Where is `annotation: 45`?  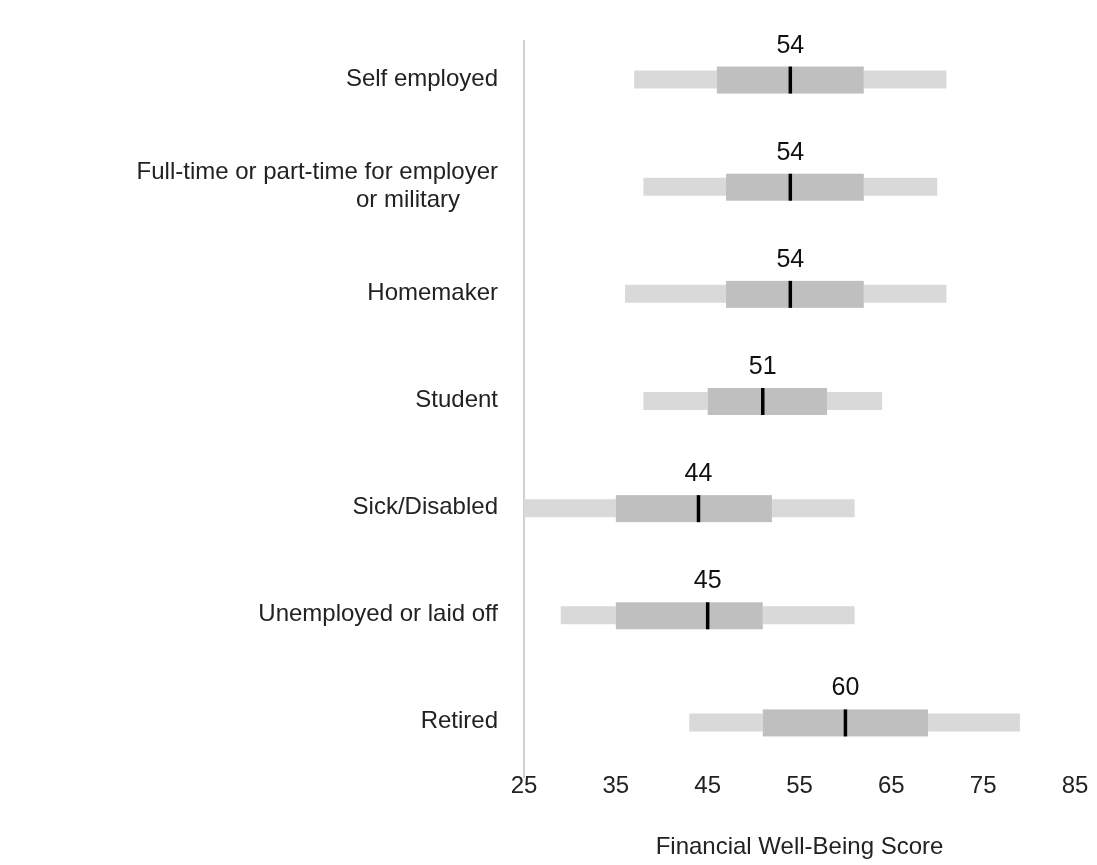
annotation: 45 is located at coordinates (707, 579).